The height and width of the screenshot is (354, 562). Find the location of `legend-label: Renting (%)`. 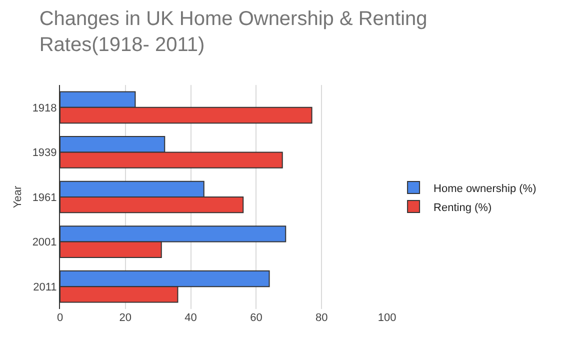

legend-label: Renting (%) is located at coordinates (463, 208).